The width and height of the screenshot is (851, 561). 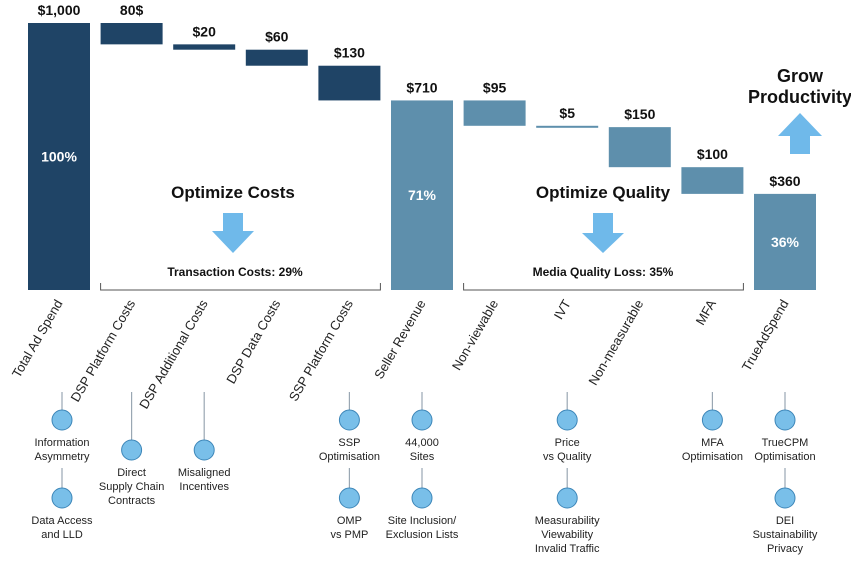 I want to click on category-label-4: SSP Platform Costs, so click(x=321, y=350).